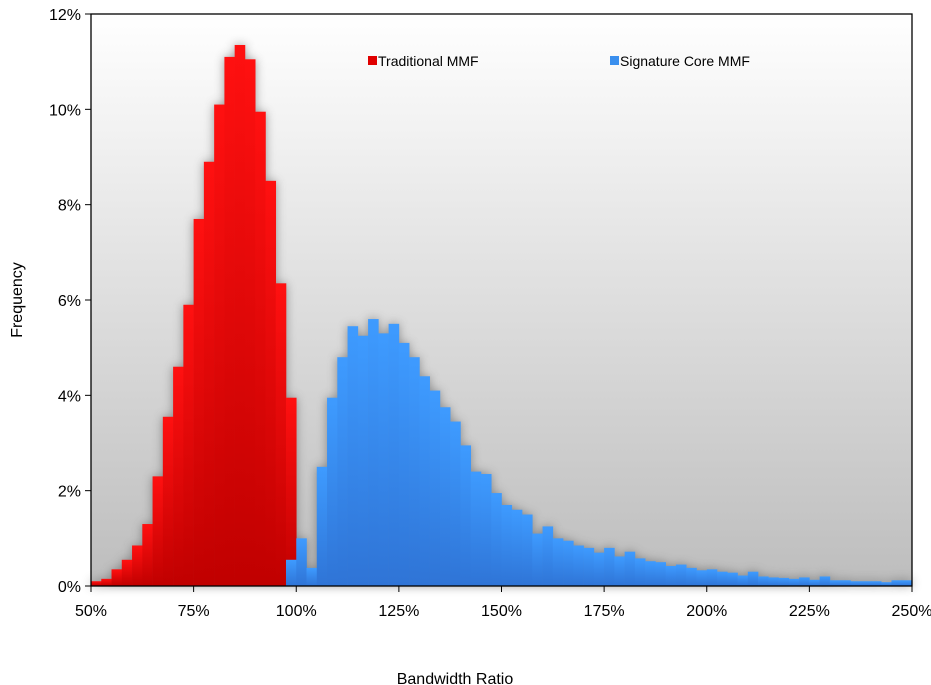 Image resolution: width=931 pixels, height=685 pixels. Describe the element at coordinates (65, 15) in the screenshot. I see `y-tick-label: 12%` at that location.